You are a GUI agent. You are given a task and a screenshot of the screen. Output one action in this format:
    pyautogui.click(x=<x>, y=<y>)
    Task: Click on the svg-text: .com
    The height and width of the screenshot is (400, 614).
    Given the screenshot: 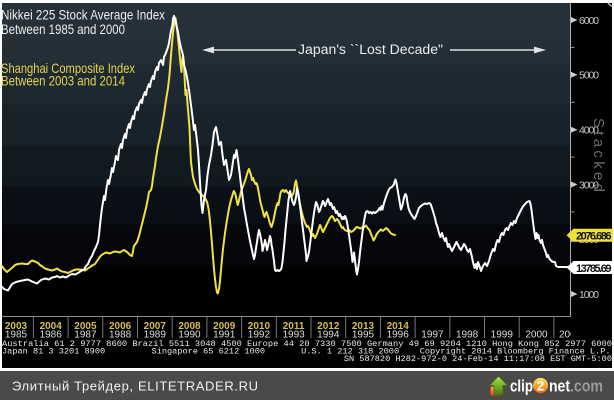 What is the action you would take?
    pyautogui.click(x=586, y=387)
    